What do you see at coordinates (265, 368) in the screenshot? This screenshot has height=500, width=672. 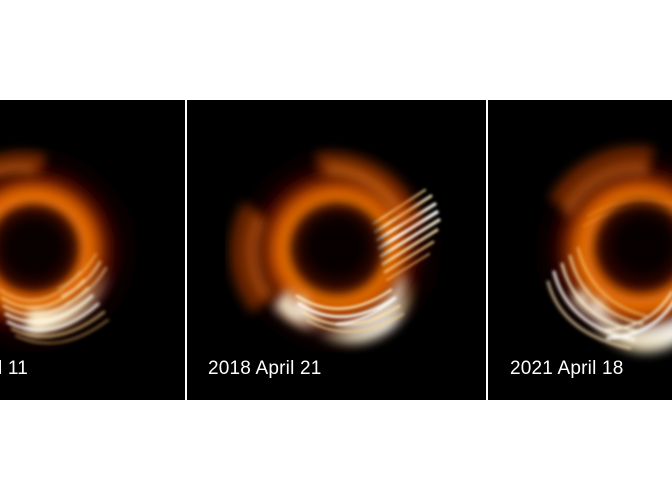 I see `panel-label-epoch-2: 2018 April 21` at bounding box center [265, 368].